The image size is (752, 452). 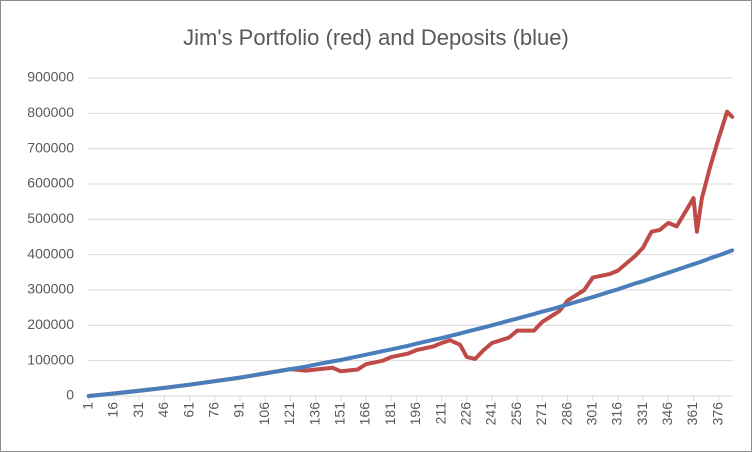 What do you see at coordinates (50, 253) in the screenshot?
I see `y-tick-label: 400000` at bounding box center [50, 253].